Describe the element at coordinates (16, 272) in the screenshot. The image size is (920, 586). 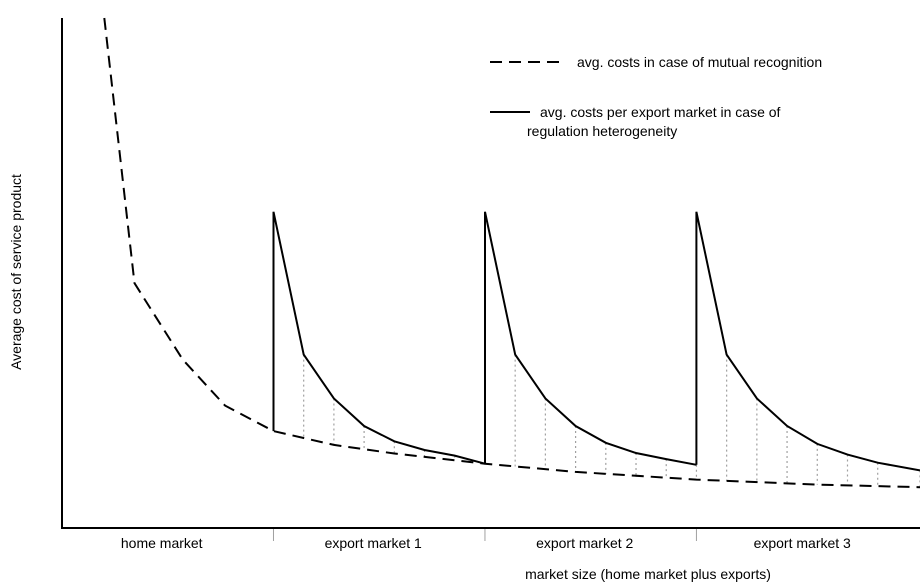
I see `y-axis-label: Average cost of service product` at that location.